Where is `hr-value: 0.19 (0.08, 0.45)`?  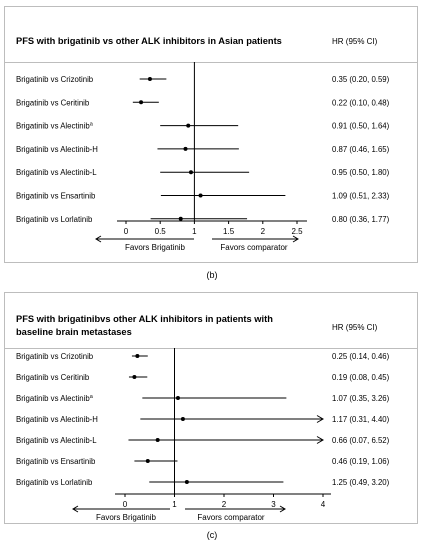
hr-value: 0.19 (0.08, 0.45) is located at coordinates (361, 377).